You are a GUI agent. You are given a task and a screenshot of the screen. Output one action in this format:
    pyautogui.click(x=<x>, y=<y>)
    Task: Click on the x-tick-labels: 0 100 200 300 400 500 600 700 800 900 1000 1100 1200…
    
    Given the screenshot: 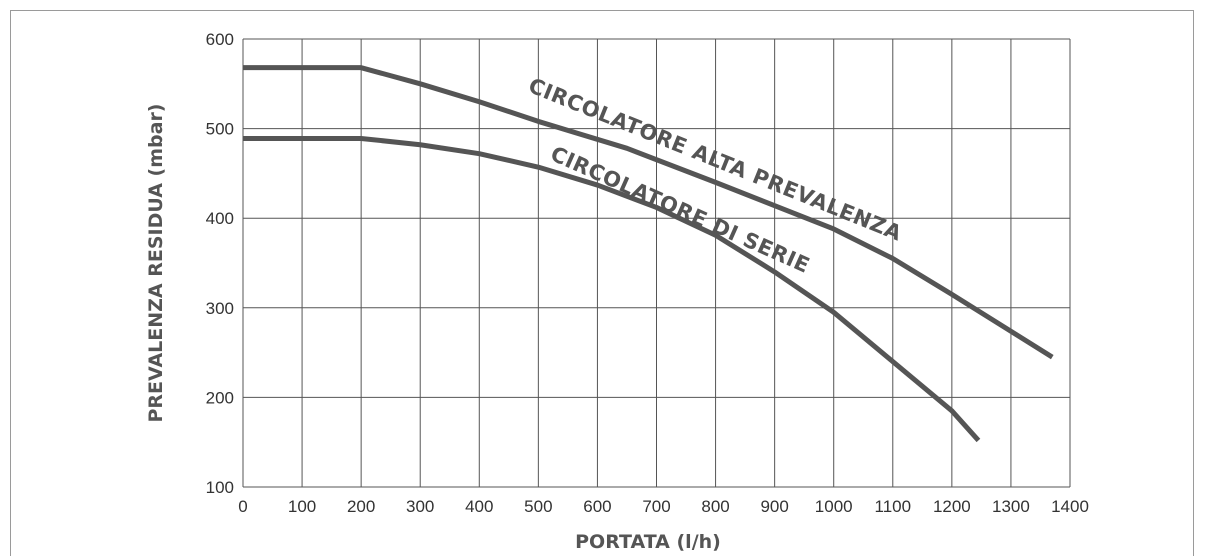 What is the action you would take?
    pyautogui.click(x=663, y=506)
    